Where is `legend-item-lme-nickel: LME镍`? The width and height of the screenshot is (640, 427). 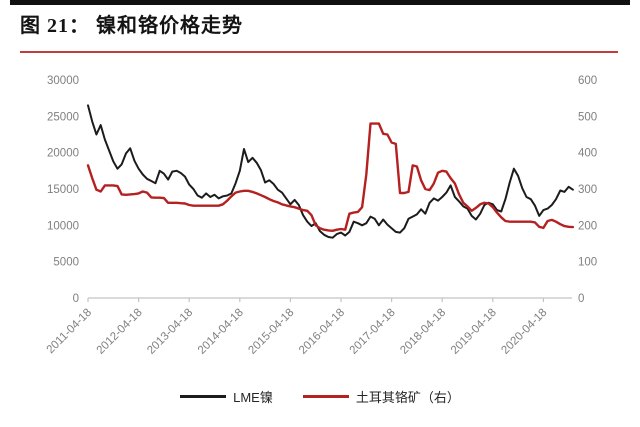
legend-item-lme-nickel: LME镍 is located at coordinates (226, 396).